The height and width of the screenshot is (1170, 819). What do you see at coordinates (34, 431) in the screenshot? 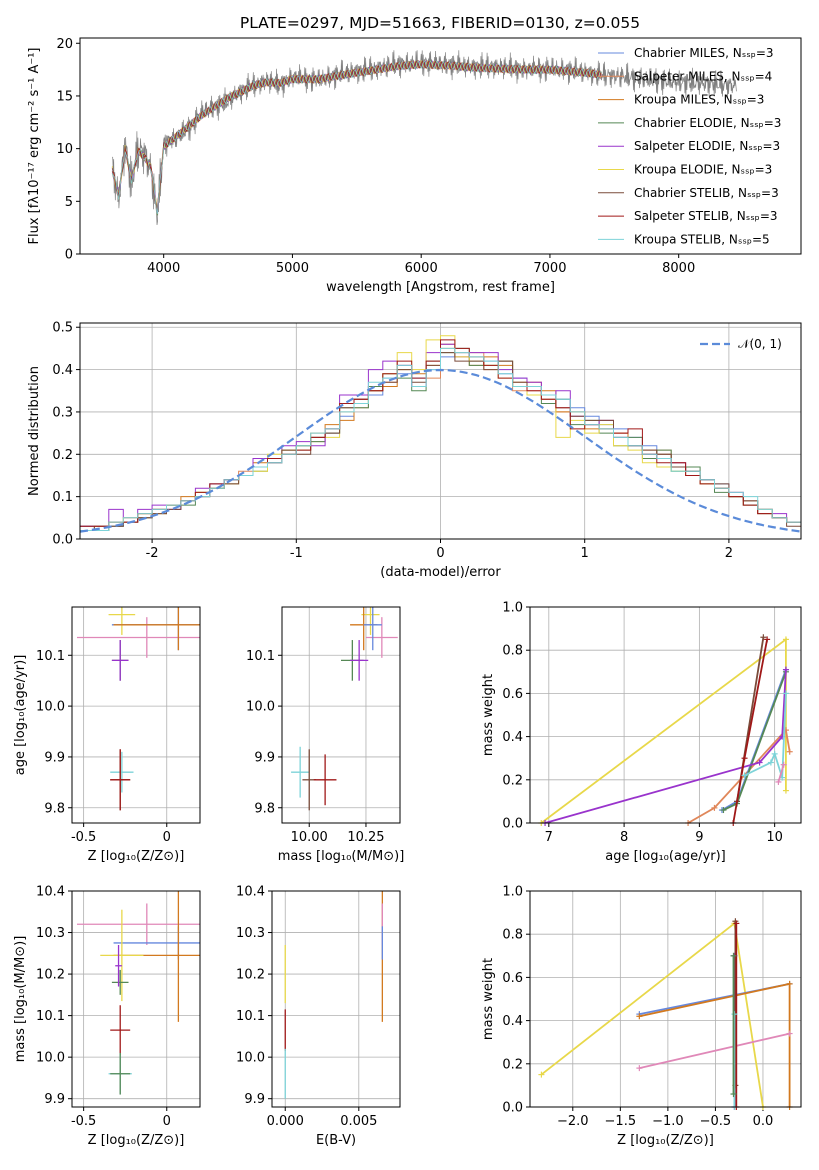
I see `y-axis-label: Normed distribution` at bounding box center [34, 431].